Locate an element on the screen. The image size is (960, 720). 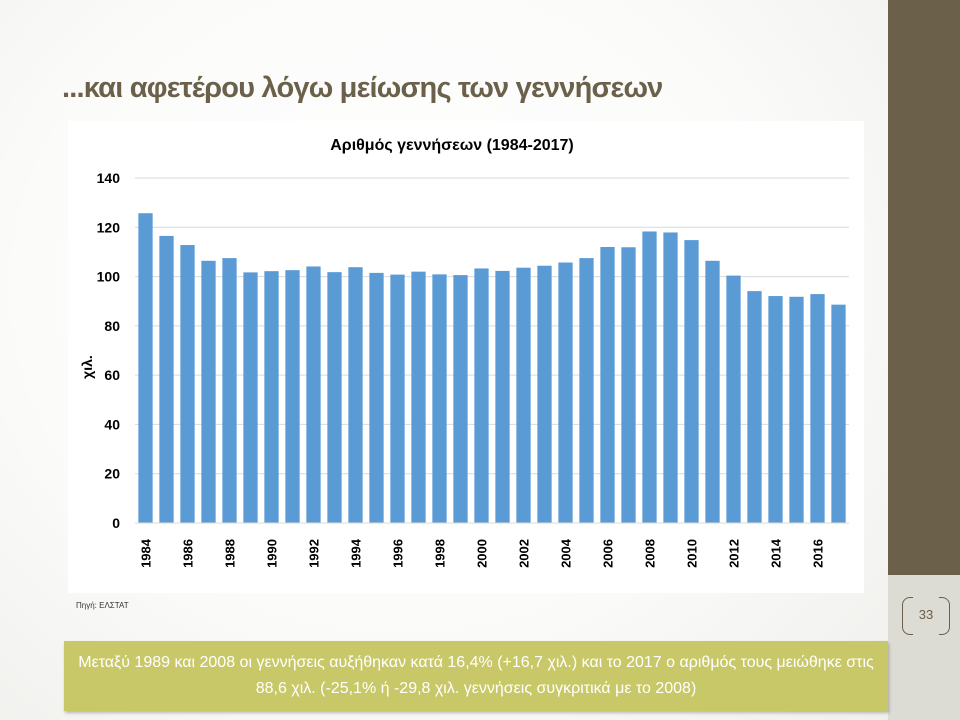
bar-1999 is located at coordinates (460, 399).